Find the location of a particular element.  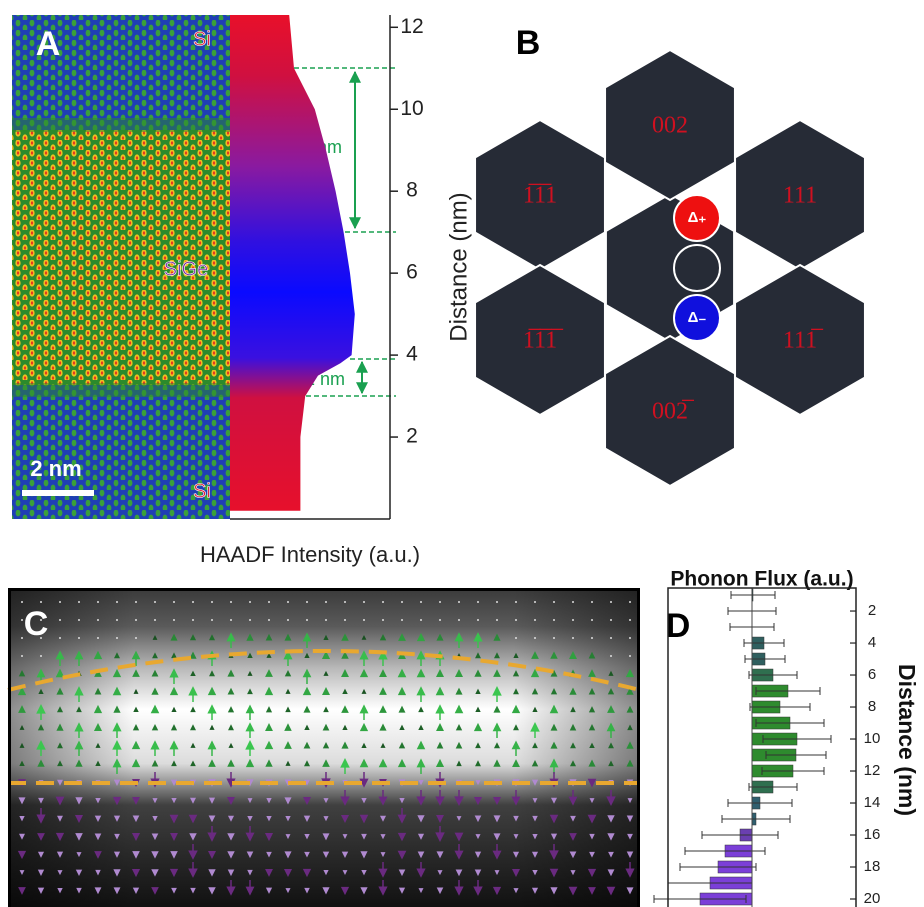

y-tick-label: 16 is located at coordinates (872, 834).